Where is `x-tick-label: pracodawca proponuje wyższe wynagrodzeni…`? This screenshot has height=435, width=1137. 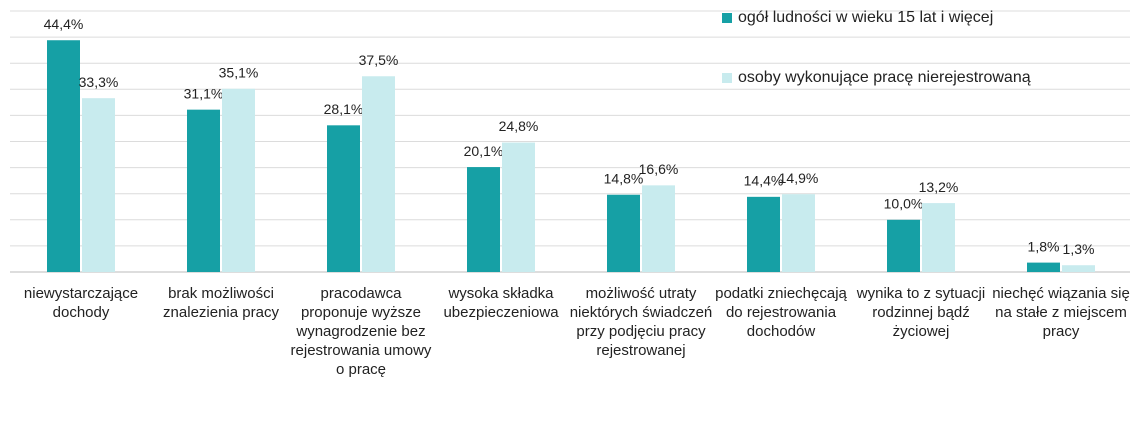 x-tick-label: pracodawca proponuje wyższe wynagrodzeni… is located at coordinates (361, 331).